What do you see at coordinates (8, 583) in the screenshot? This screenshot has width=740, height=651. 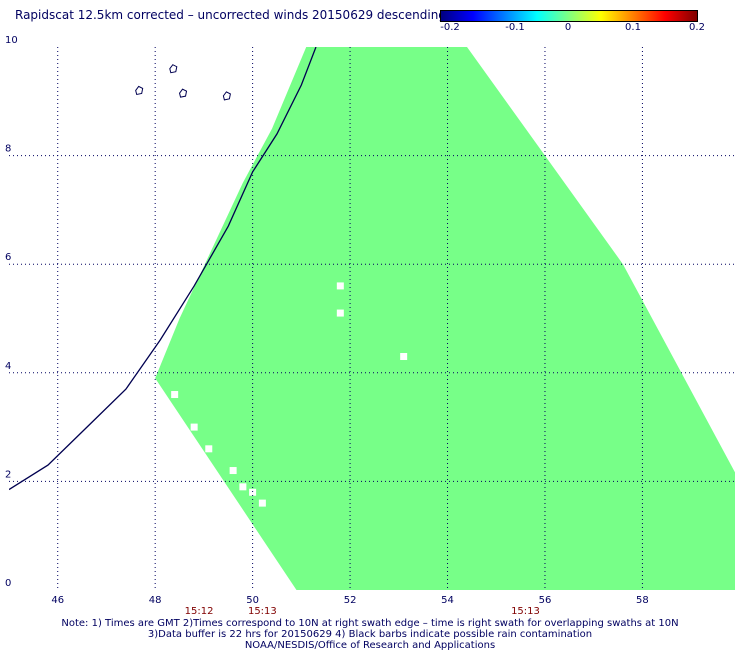 I see `y-tick-label: 0` at bounding box center [8, 583].